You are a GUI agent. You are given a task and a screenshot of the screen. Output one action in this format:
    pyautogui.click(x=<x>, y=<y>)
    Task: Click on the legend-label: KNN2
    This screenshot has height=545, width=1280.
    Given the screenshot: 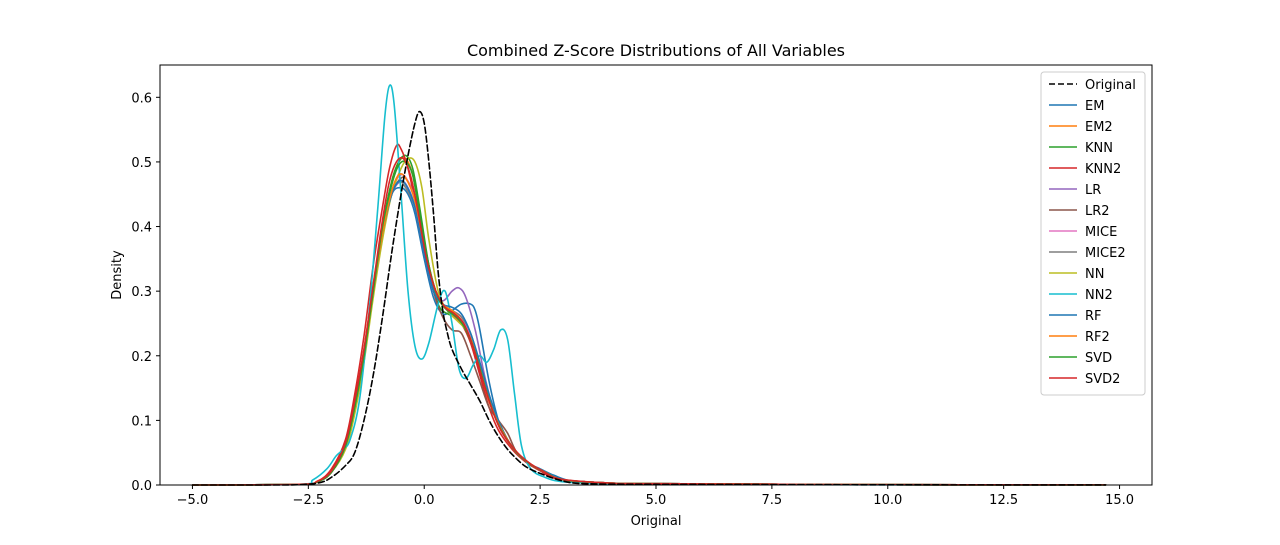 What is the action you would take?
    pyautogui.click(x=1103, y=169)
    